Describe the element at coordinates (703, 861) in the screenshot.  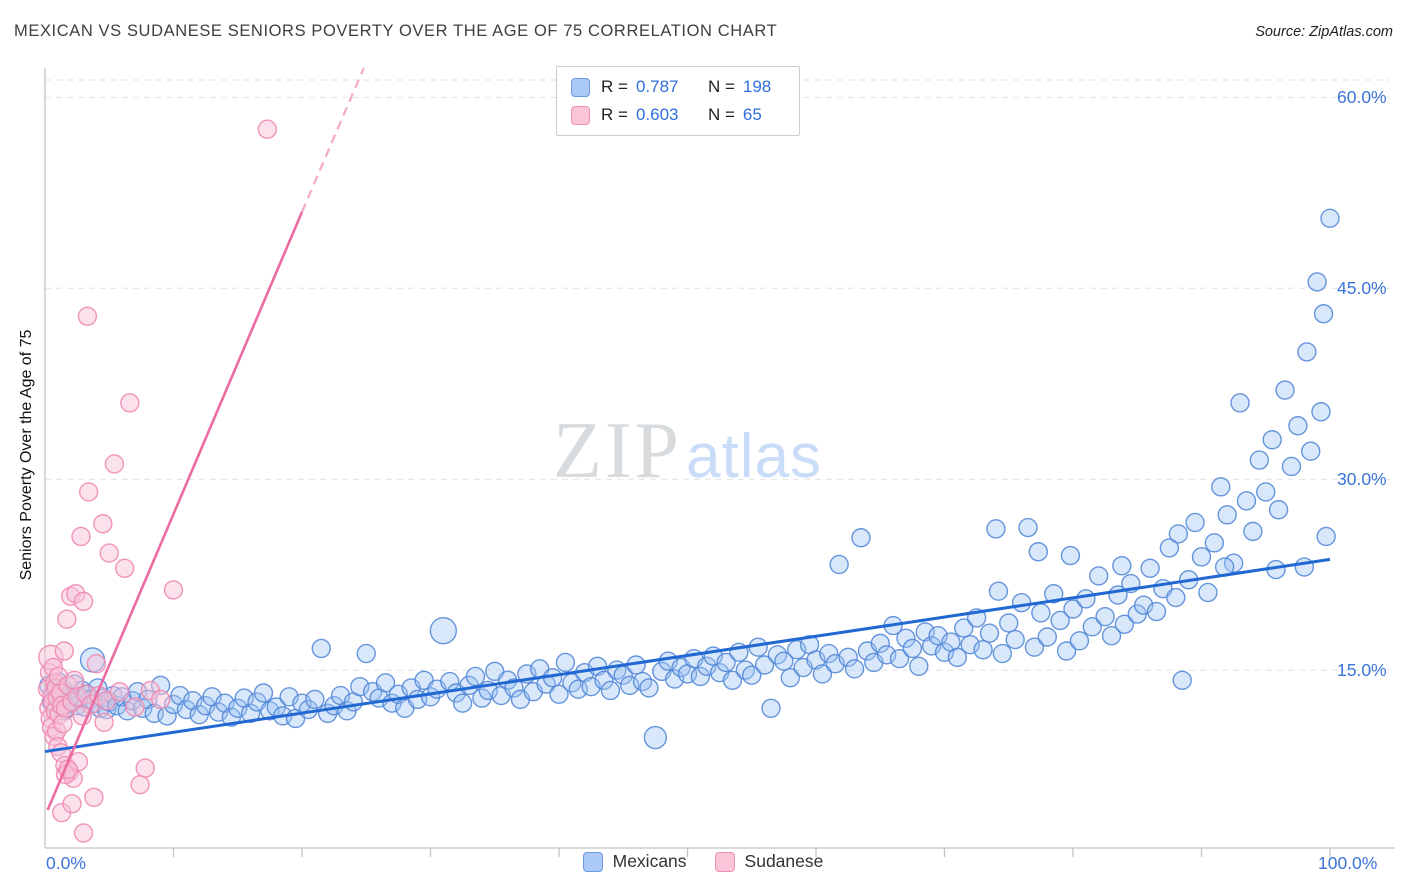
I see `bottom-legend: Mexicans Sudanese` at that location.